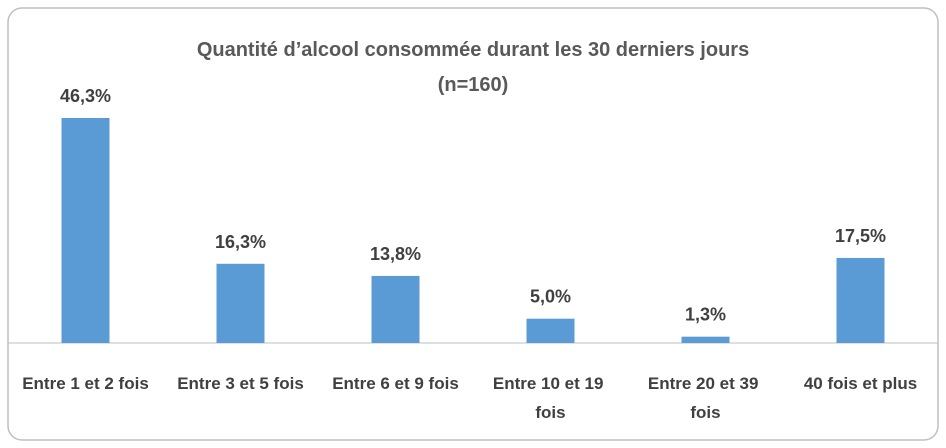 The image size is (946, 448). What do you see at coordinates (85, 96) in the screenshot?
I see `data-label: 46,3%` at bounding box center [85, 96].